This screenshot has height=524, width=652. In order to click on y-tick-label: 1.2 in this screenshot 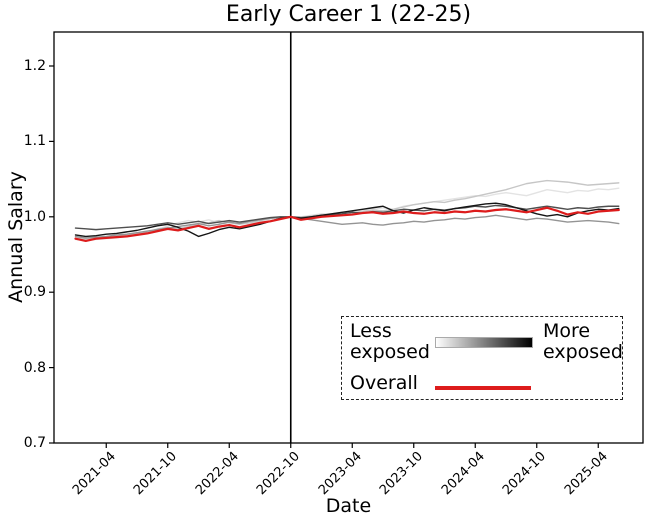, I will do `click(34, 66)`.